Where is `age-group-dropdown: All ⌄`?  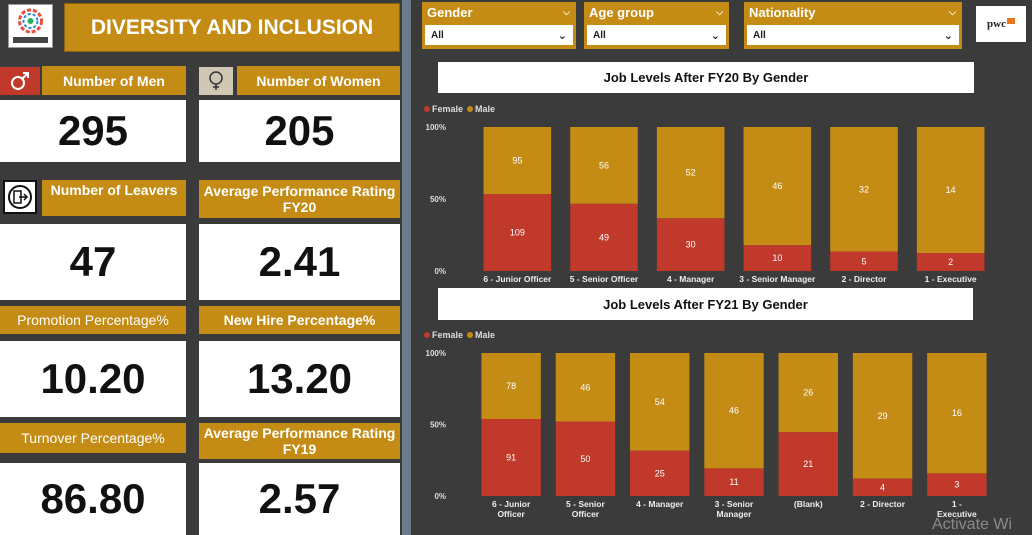 age-group-dropdown: All ⌄ is located at coordinates (656, 35).